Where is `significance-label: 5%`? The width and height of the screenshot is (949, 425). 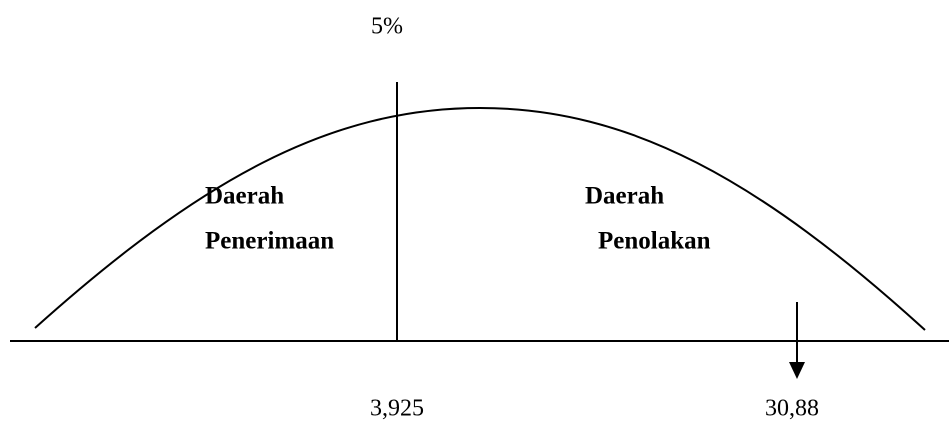 significance-label: 5% is located at coordinates (387, 27).